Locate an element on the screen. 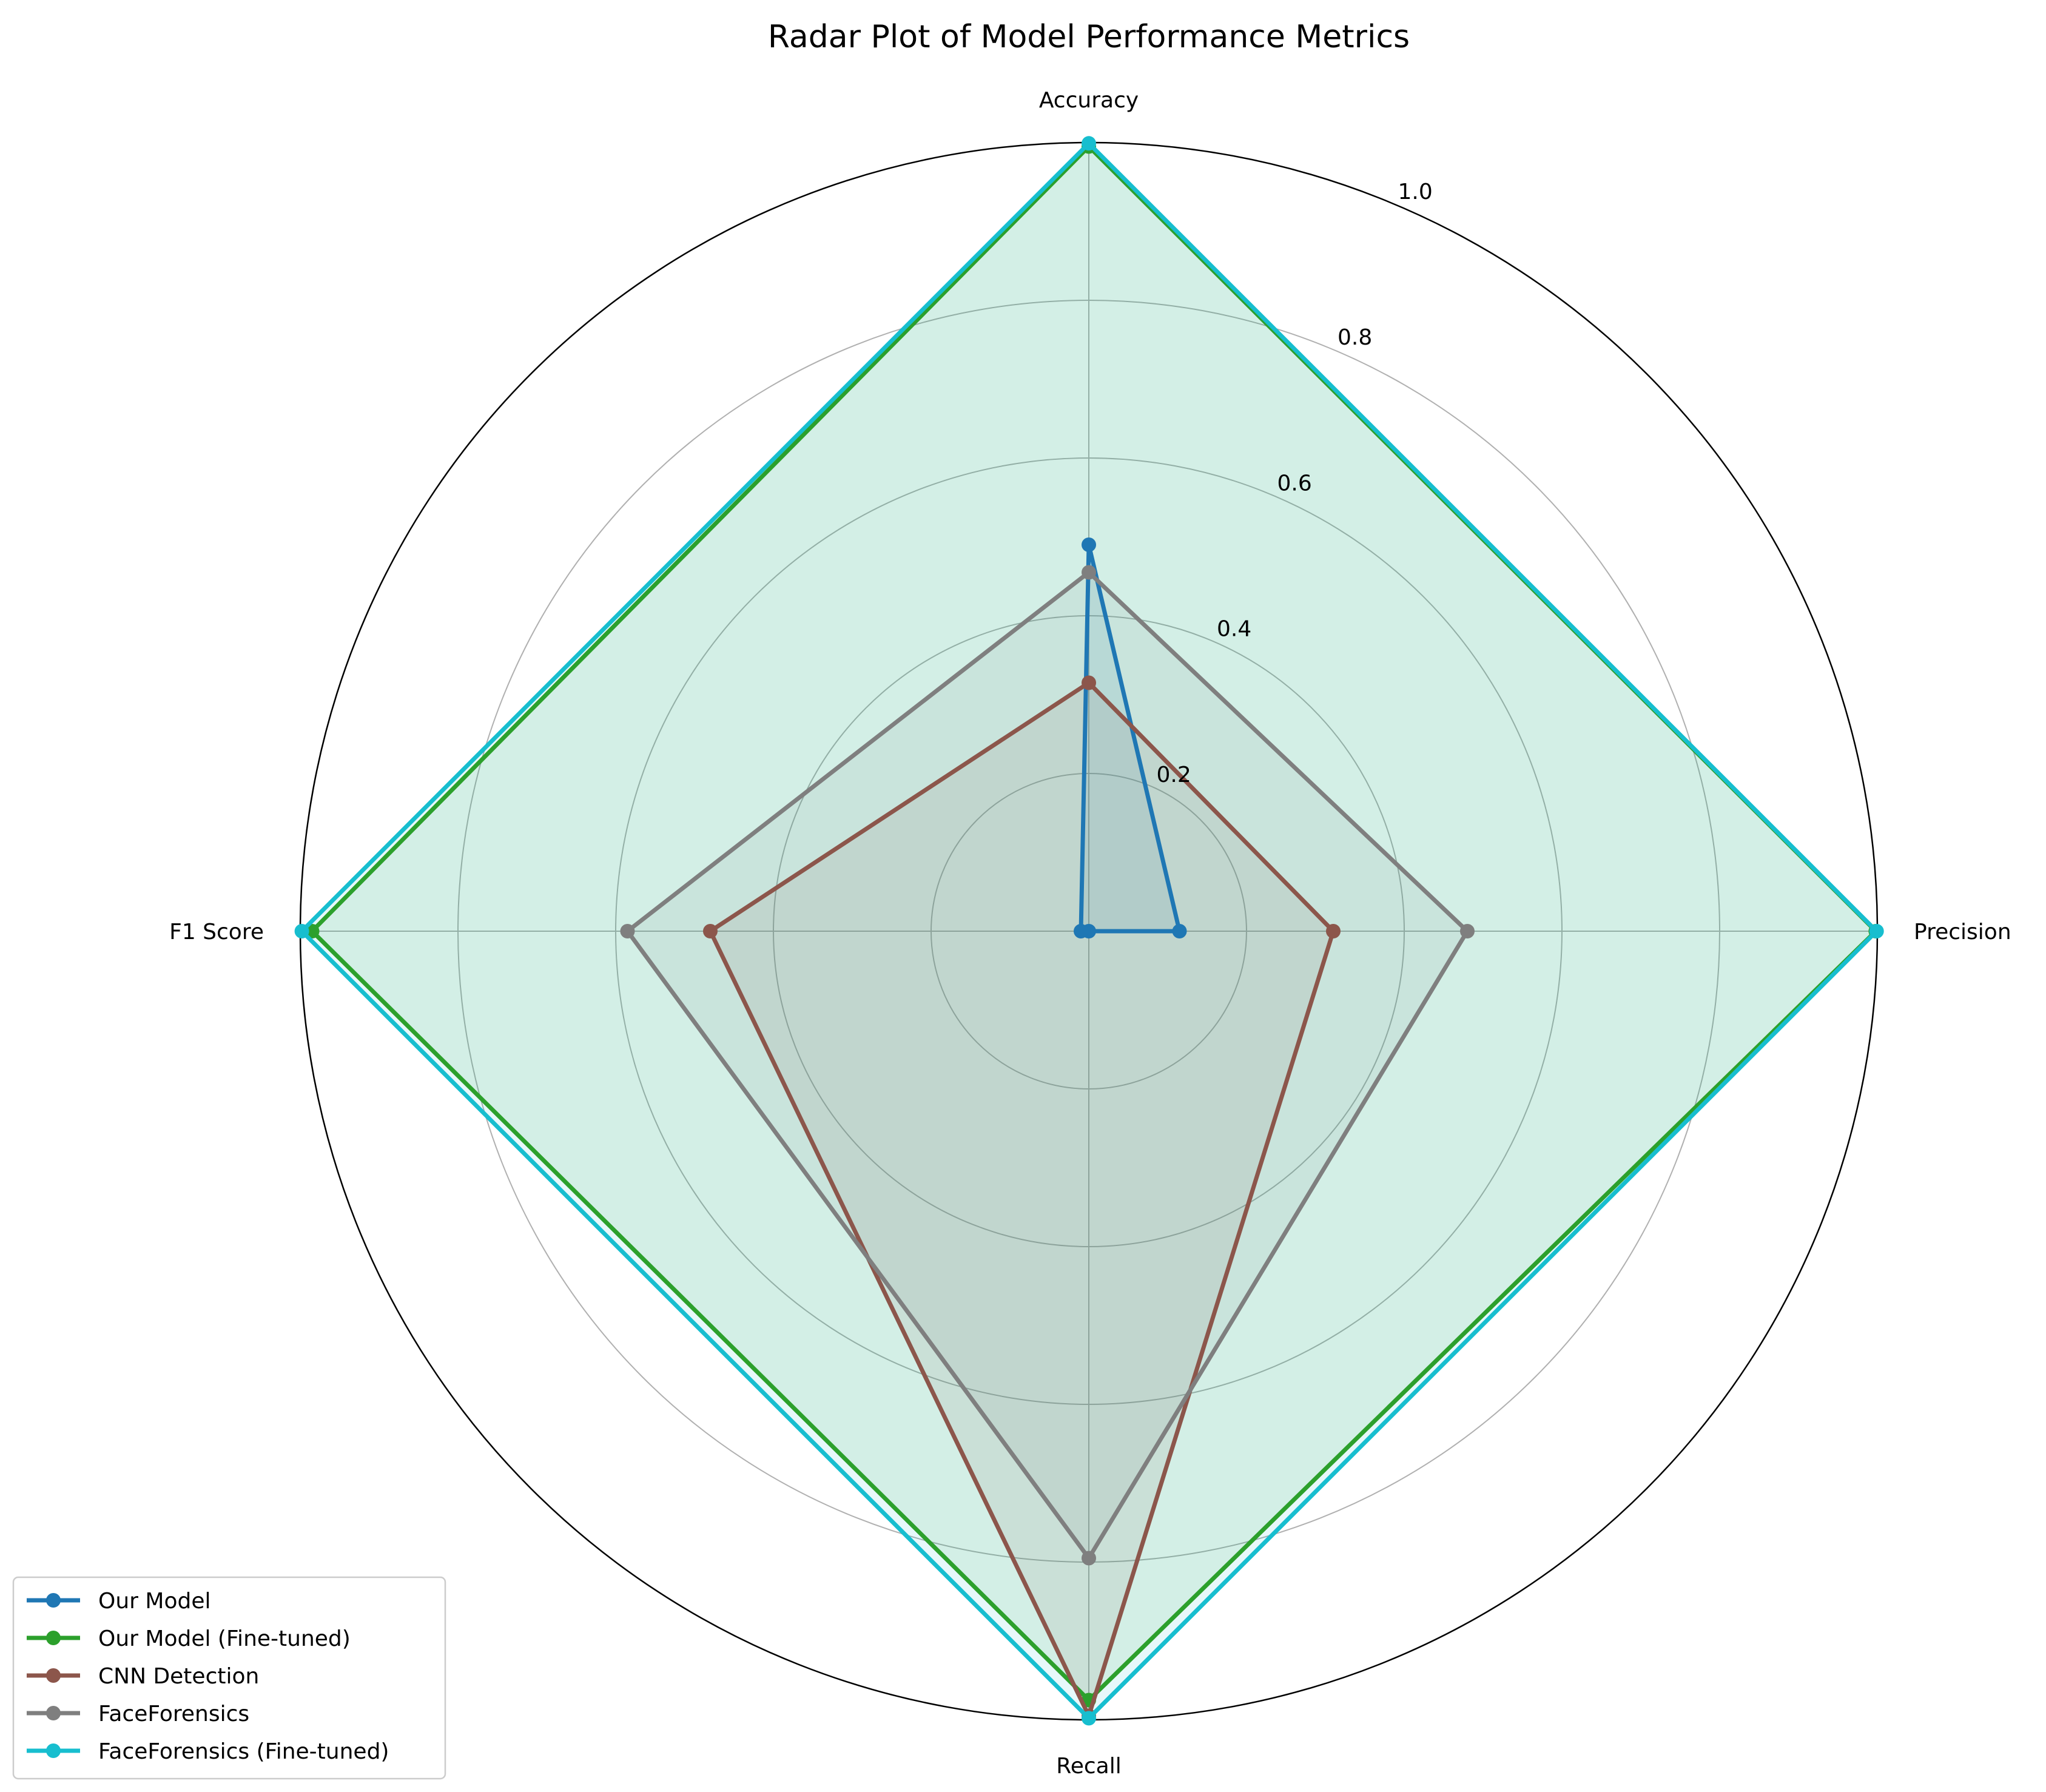  legend-box is located at coordinates (229, 1678).